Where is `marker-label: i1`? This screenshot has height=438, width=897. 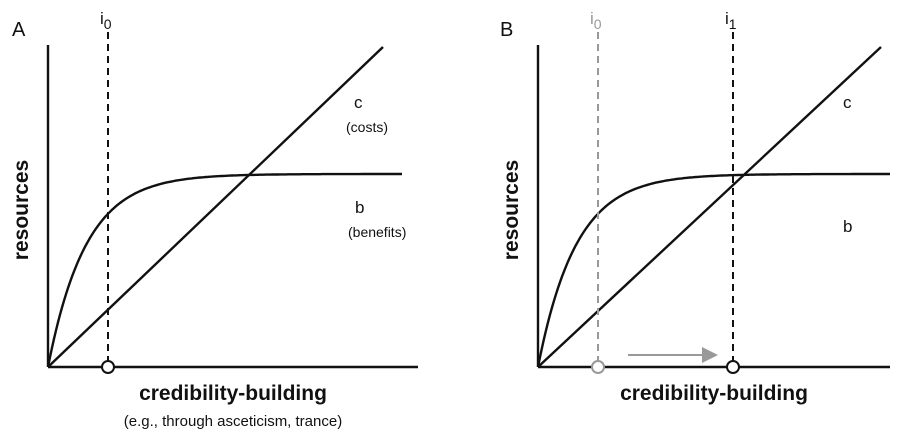 marker-label: i1 is located at coordinates (731, 20).